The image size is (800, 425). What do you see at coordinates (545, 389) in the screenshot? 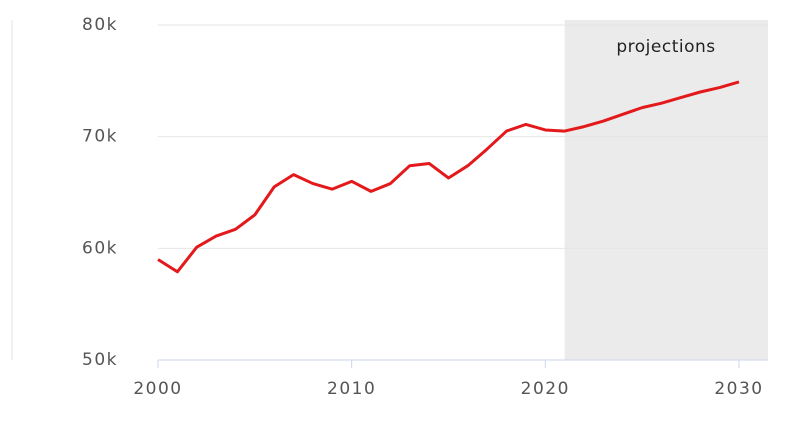
I see `x-tick-label: 2020` at bounding box center [545, 389].